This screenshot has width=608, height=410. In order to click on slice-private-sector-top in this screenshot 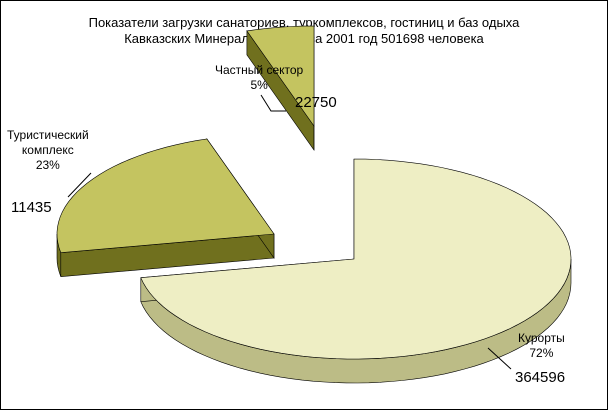, I will do `click(280, 76)`.